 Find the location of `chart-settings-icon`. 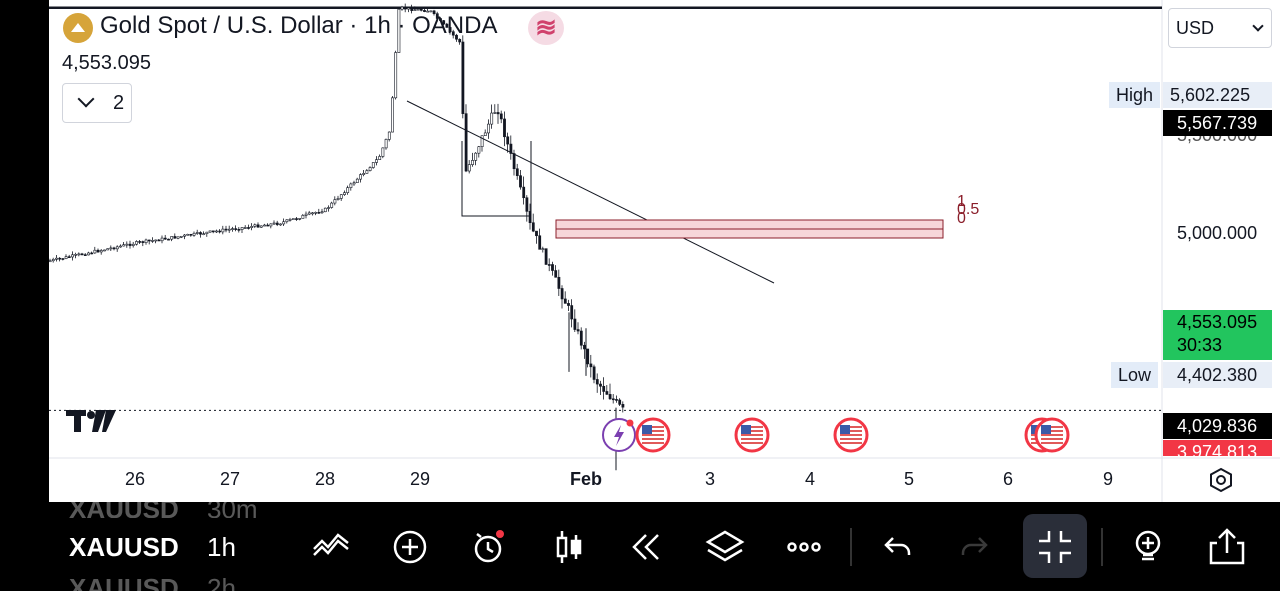

chart-settings-icon is located at coordinates (1221, 480).